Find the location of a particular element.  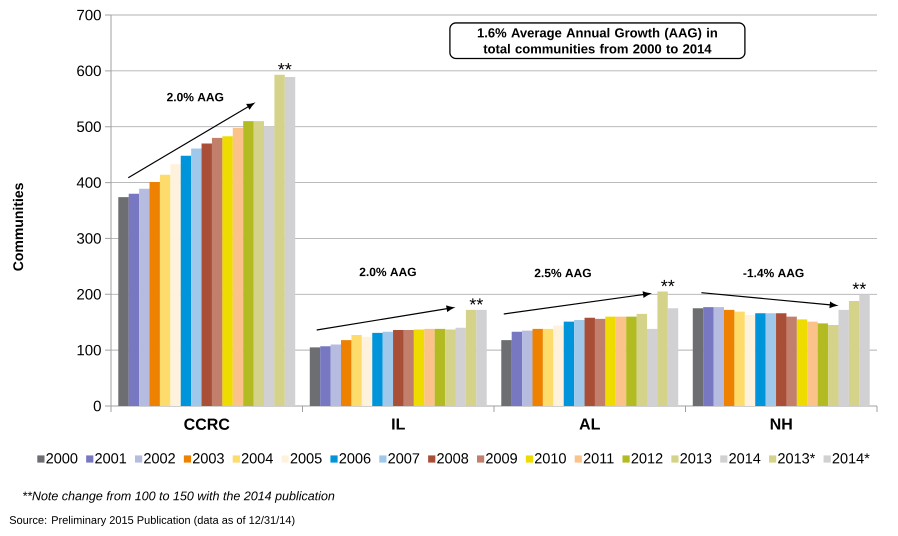

y-tick-label: 500 is located at coordinates (89, 126).